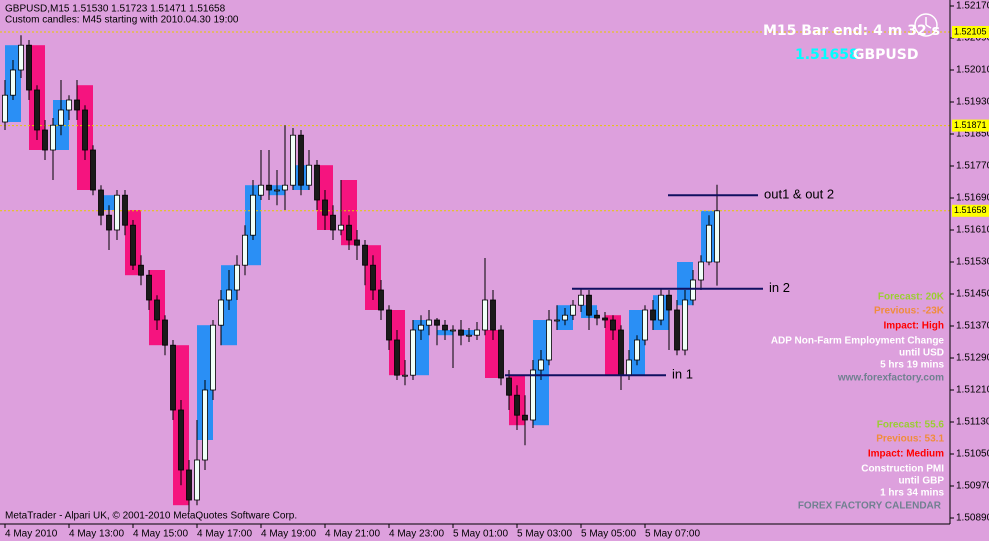 The width and height of the screenshot is (989, 541). Describe the element at coordinates (669, 284) in the screenshot. I see `trade-lines: out1 & out 2 in 2 in 1` at that location.